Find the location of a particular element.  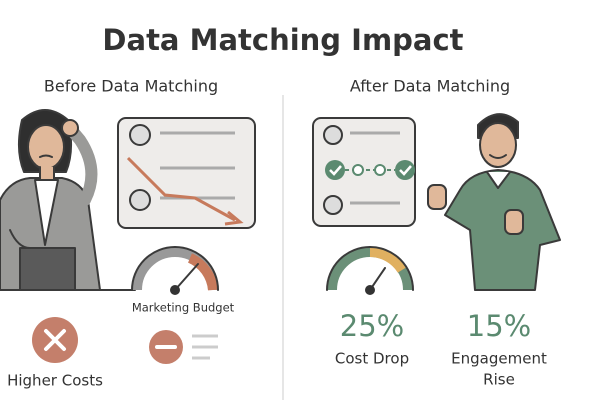

stat-value: 15% is located at coordinates (499, 326).